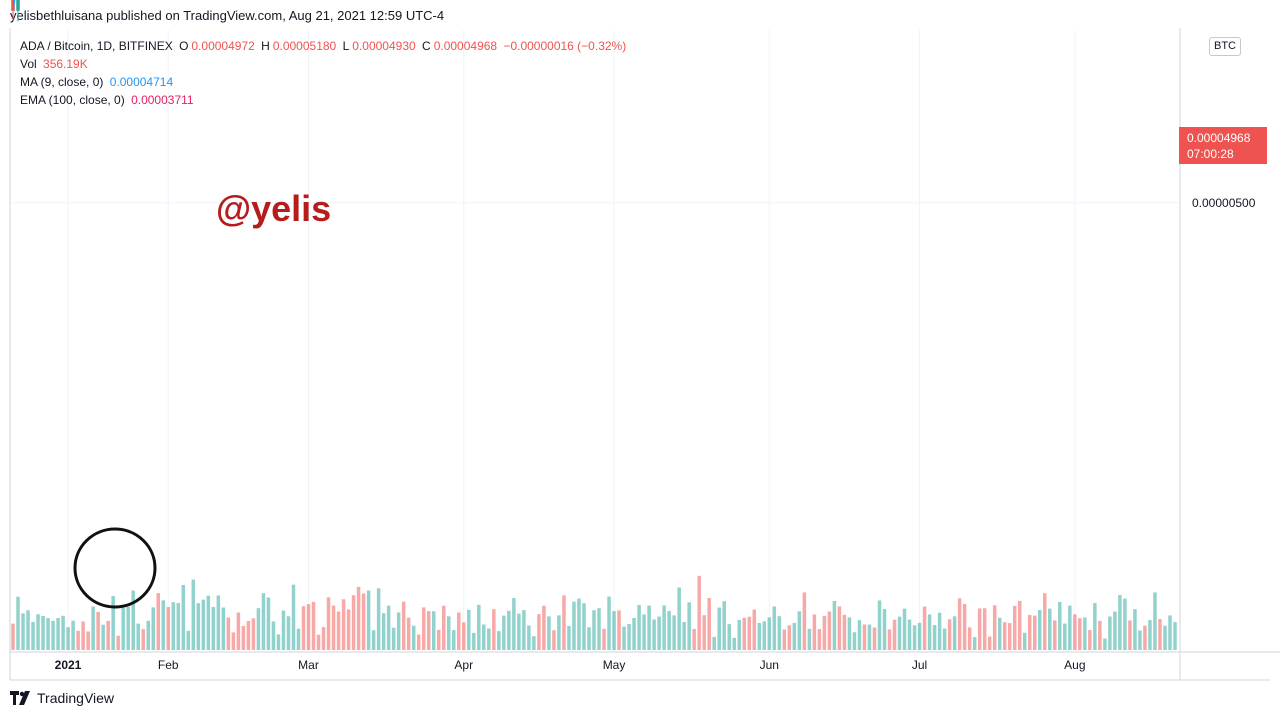 This screenshot has width=1280, height=719. What do you see at coordinates (346, 46) in the screenshot?
I see `low-label: L` at bounding box center [346, 46].